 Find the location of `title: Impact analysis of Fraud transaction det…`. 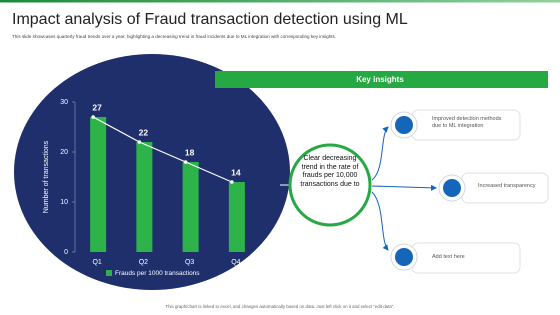

title: Impact analysis of Fraud transaction det… is located at coordinates (210, 19).